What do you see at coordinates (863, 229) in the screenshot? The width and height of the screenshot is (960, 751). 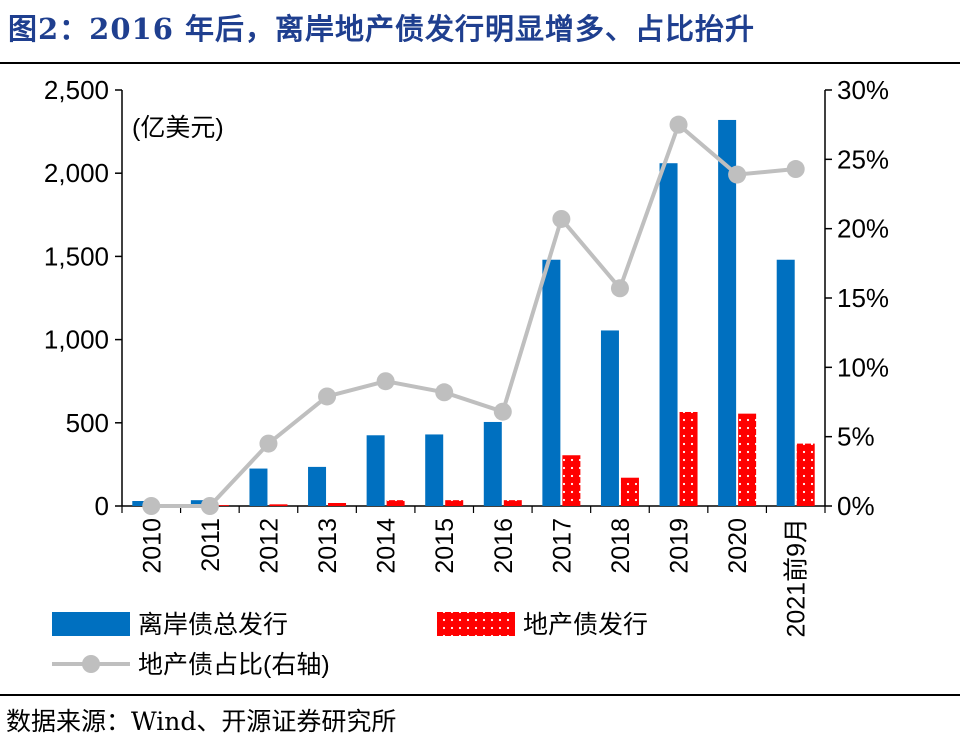 I see `right-tick-label: 20%` at bounding box center [863, 229].